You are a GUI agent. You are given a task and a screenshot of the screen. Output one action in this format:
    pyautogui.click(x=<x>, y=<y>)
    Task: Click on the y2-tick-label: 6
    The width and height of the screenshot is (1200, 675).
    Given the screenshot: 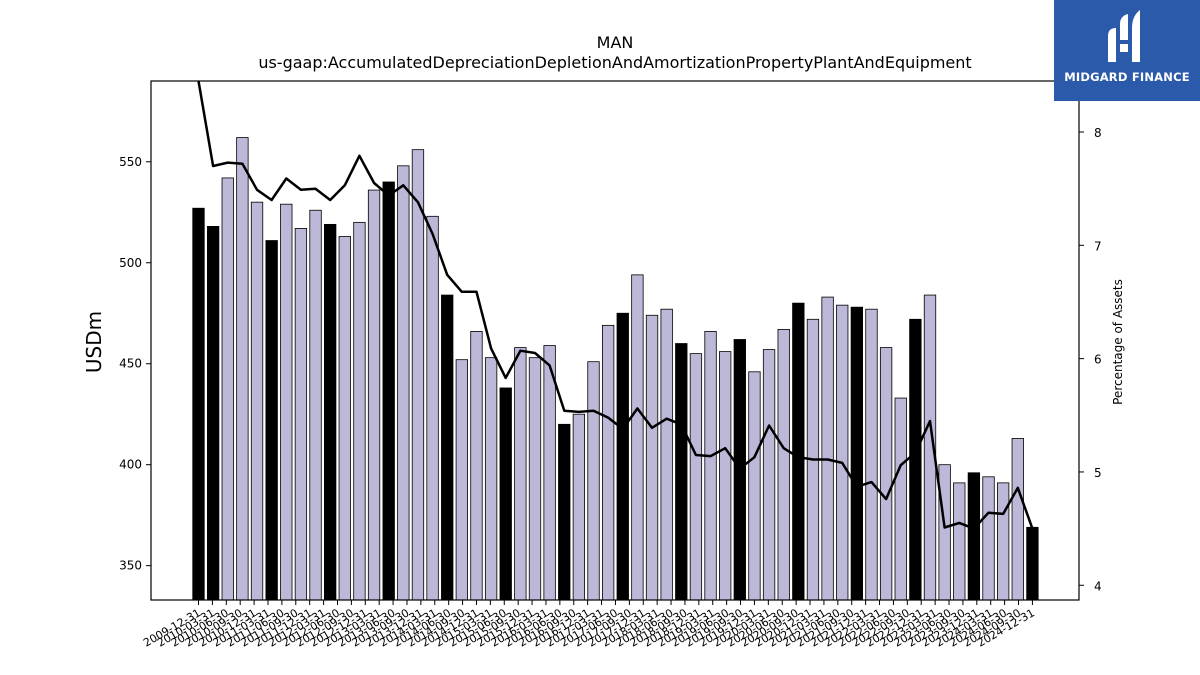 What is the action you would take?
    pyautogui.click(x=1098, y=360)
    